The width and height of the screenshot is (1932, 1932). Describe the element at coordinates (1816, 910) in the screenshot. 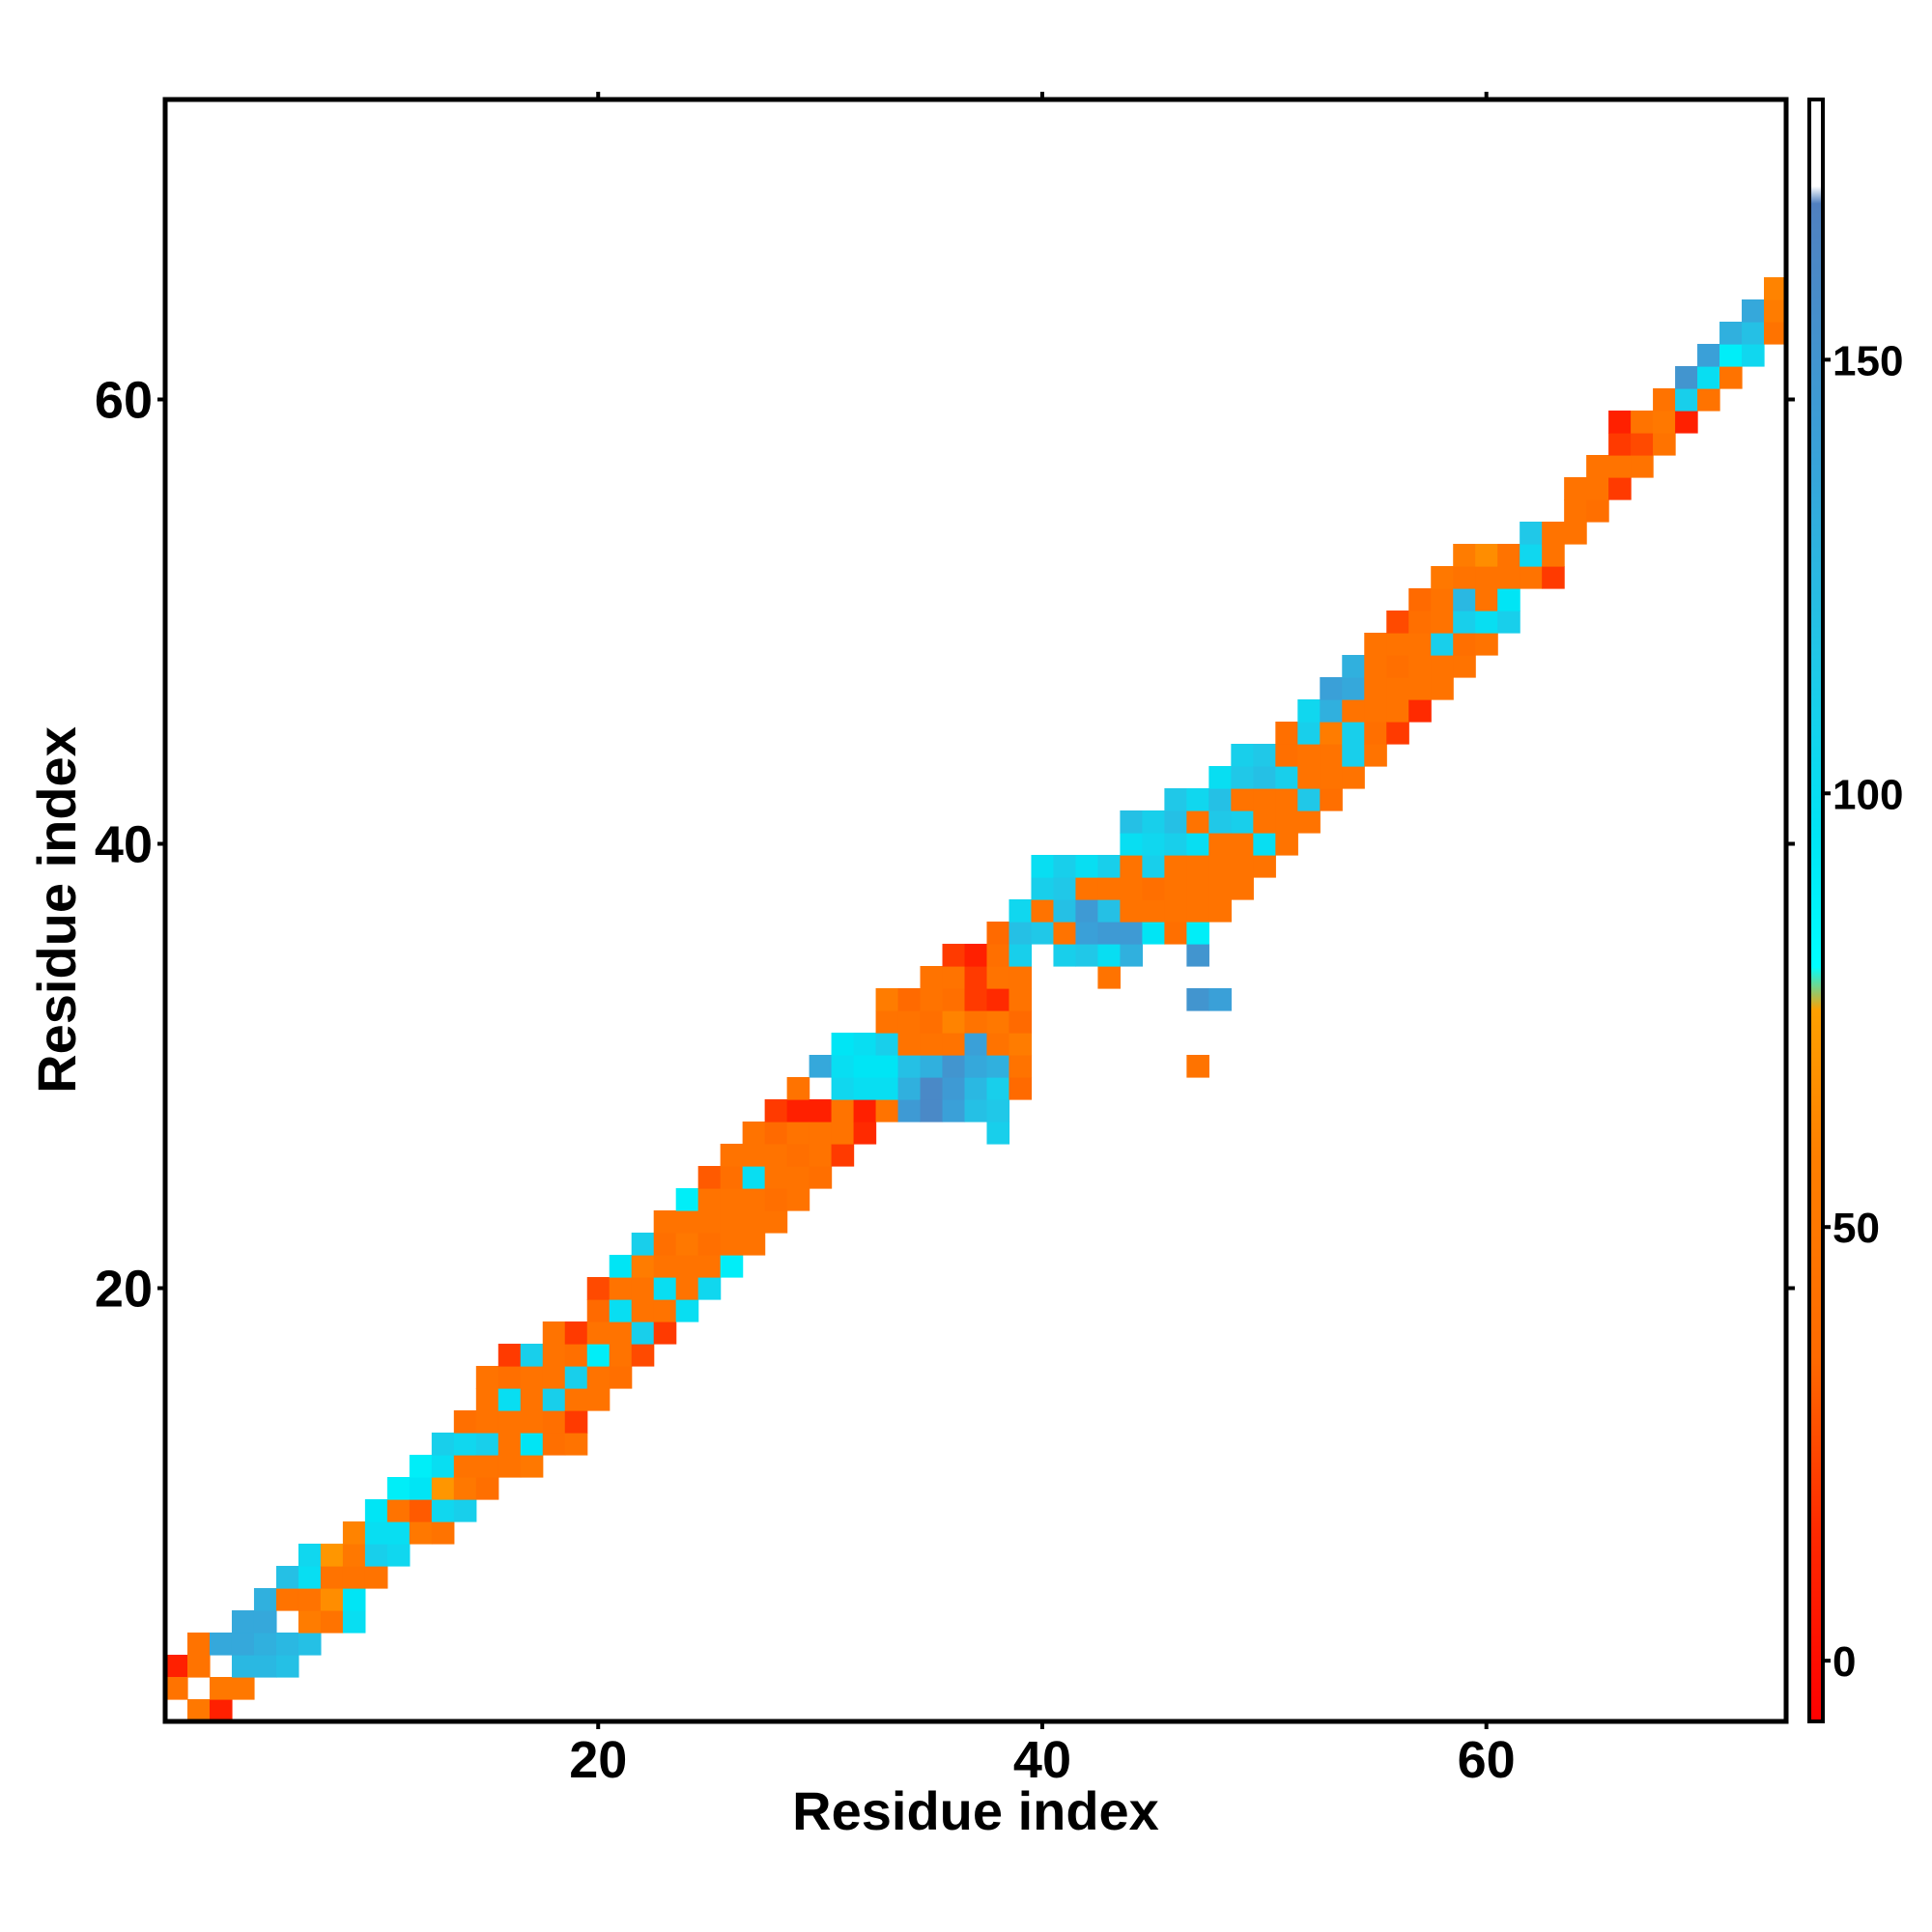

I see `colorbar-gradient` at that location.